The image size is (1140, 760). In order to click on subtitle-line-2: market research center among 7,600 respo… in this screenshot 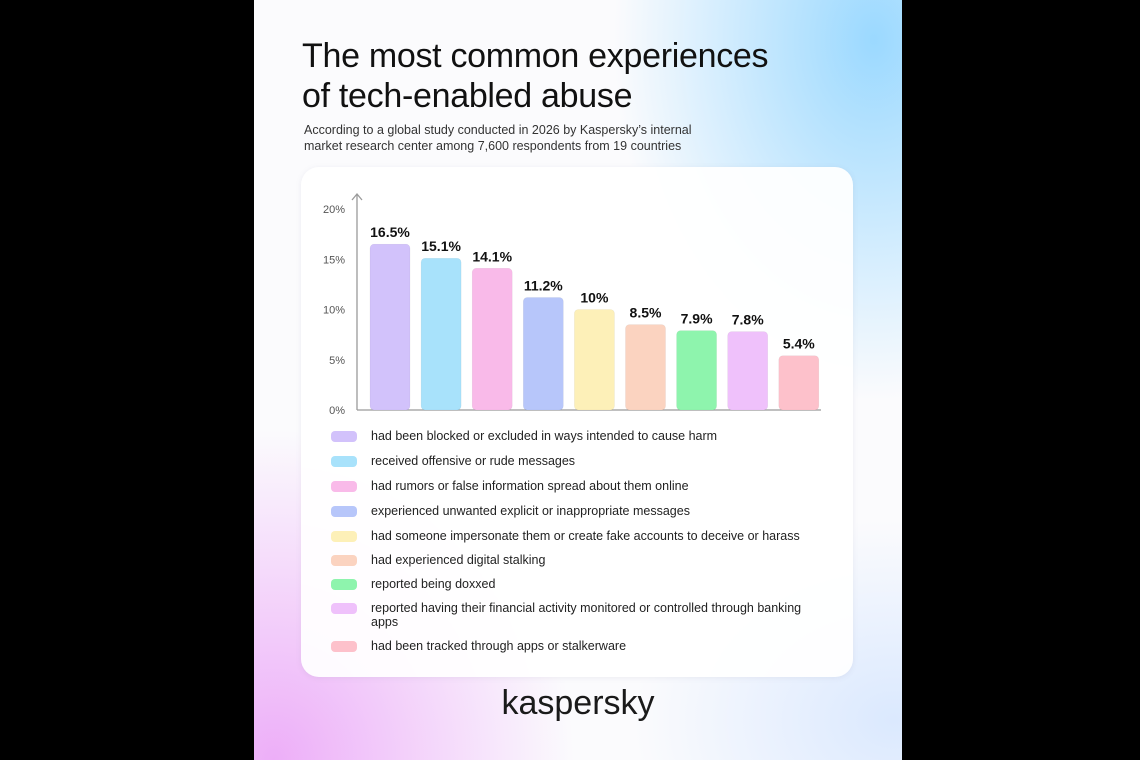, I will do `click(493, 146)`.